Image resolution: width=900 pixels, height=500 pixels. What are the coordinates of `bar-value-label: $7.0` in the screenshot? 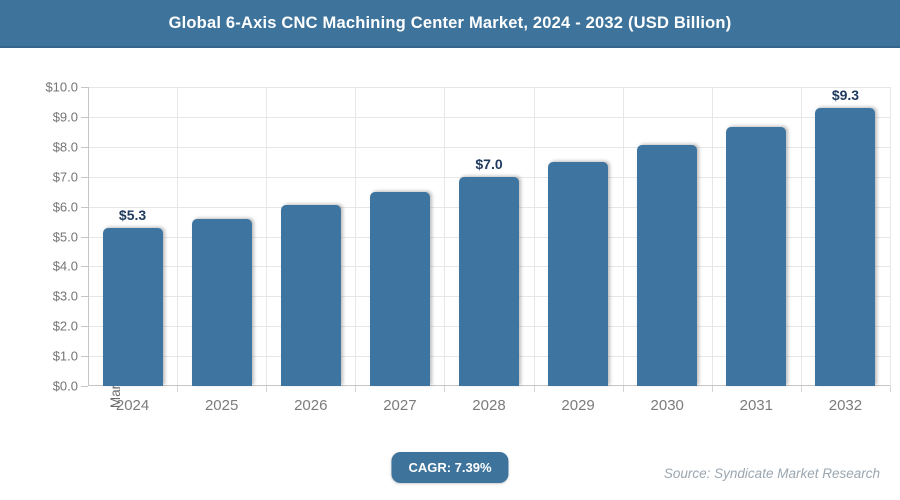 It's located at (489, 163).